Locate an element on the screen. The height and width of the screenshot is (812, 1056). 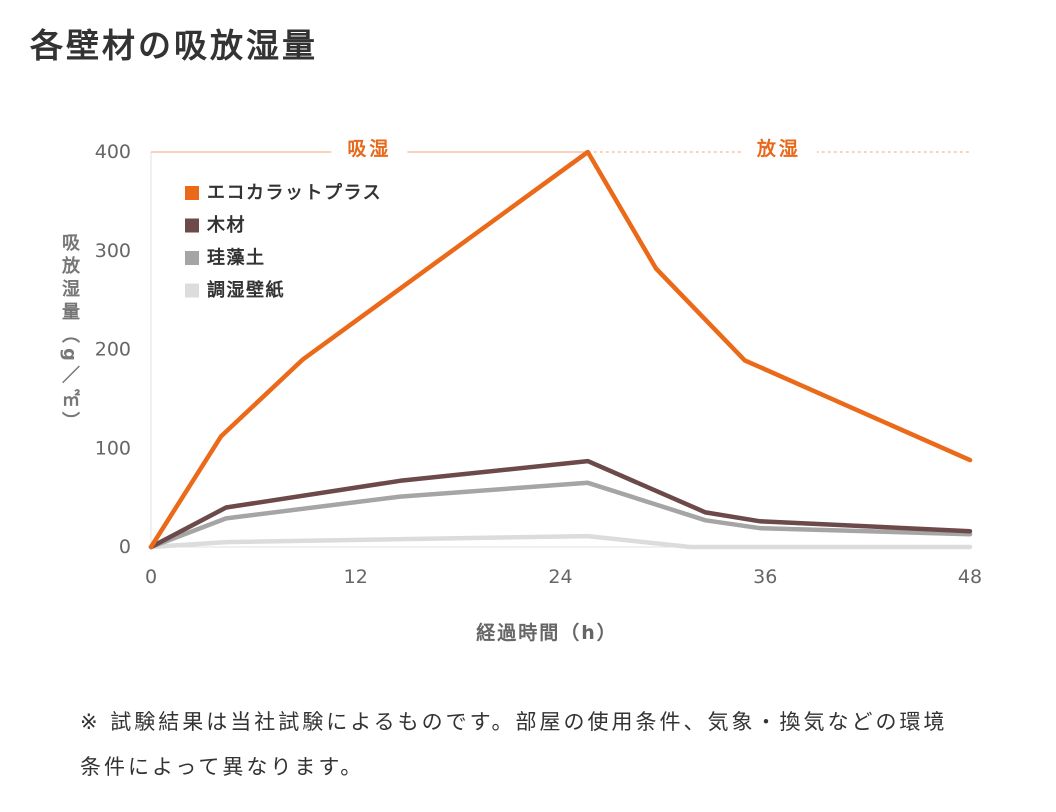
y-tick-label: 400 is located at coordinates (113, 152).